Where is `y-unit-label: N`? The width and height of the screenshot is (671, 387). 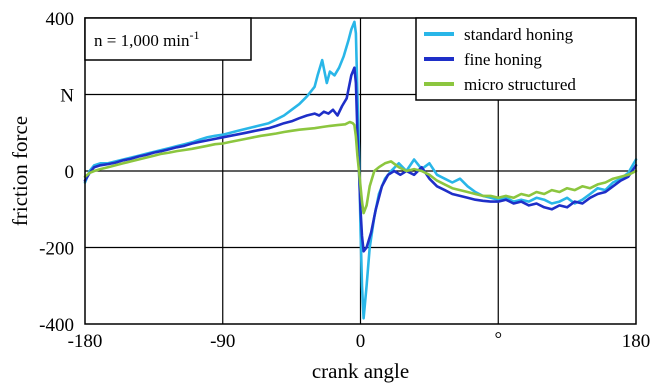 y-unit-label: N is located at coordinates (67, 96).